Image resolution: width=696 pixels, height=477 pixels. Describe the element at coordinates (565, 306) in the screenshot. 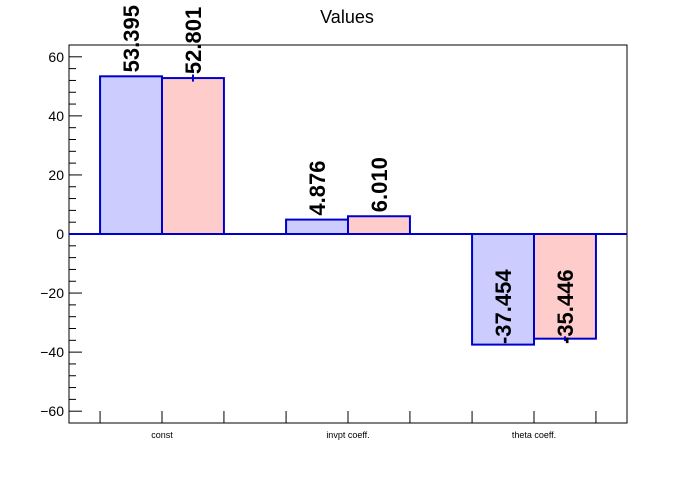

I see `data-label: -35.446` at that location.